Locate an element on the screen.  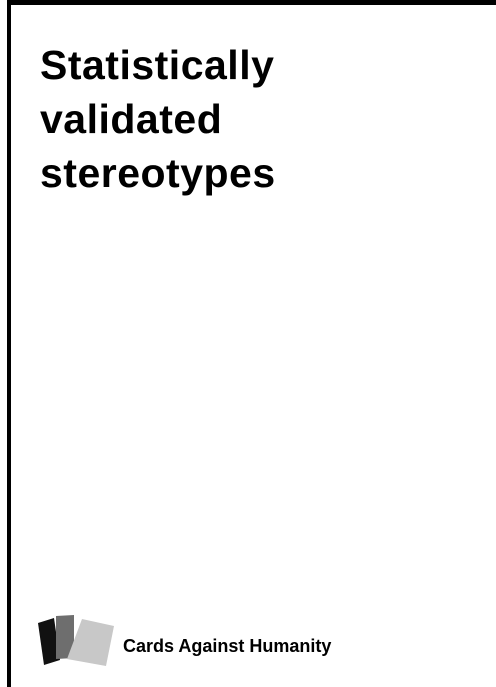
card-left-edge is located at coordinates (9, 343).